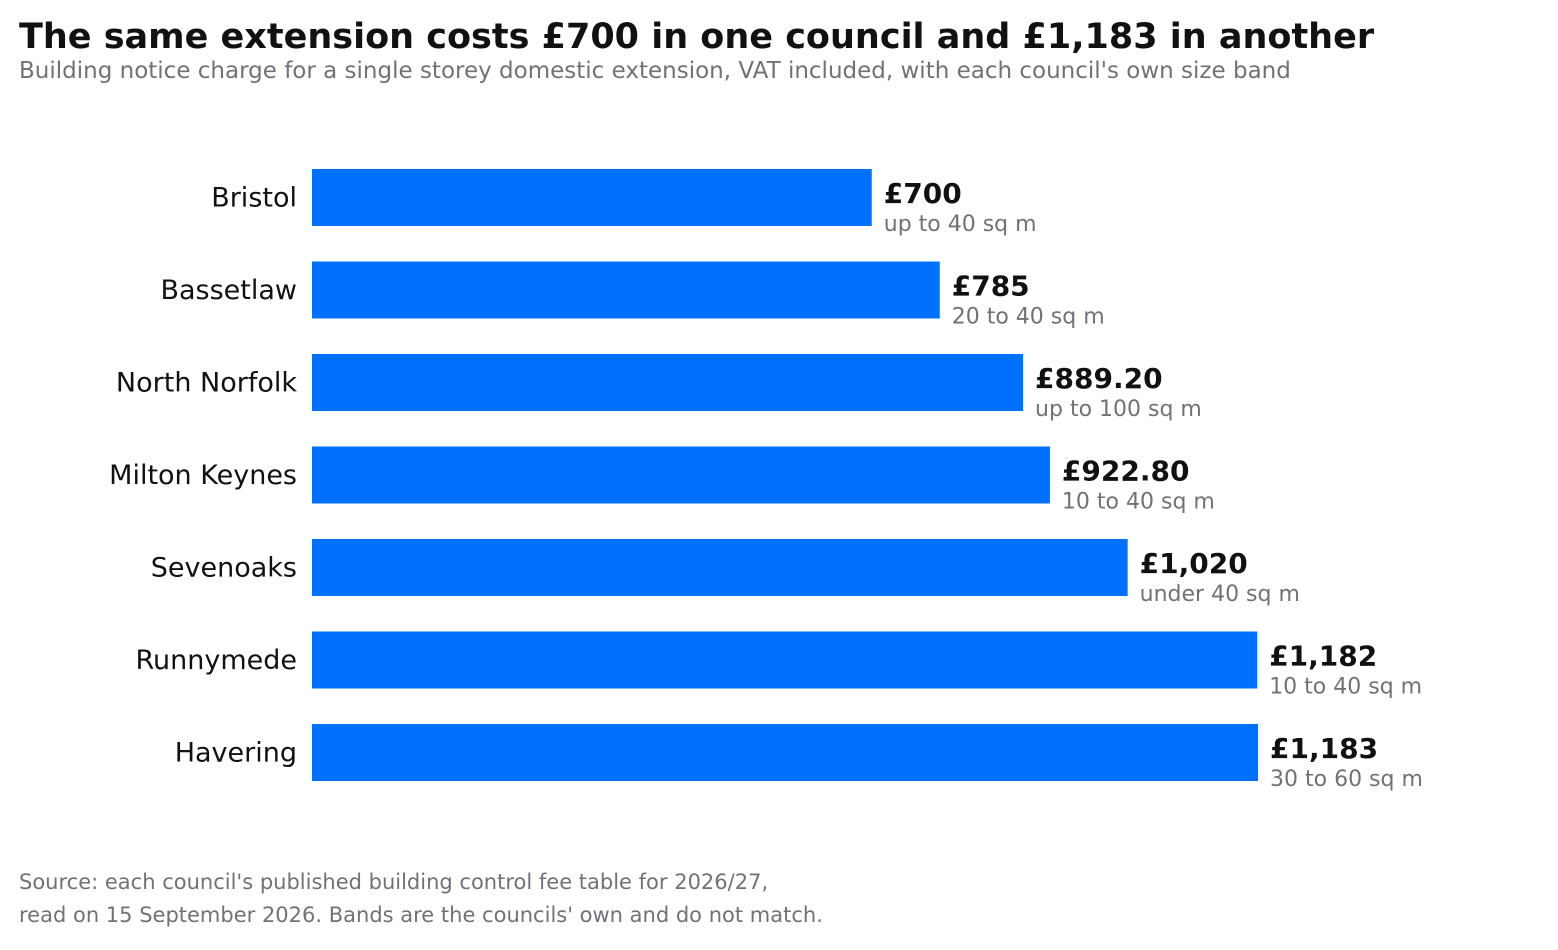 Image resolution: width=1558 pixels, height=950 pixels. I want to click on category-label: Sevenoaks, so click(224, 568).